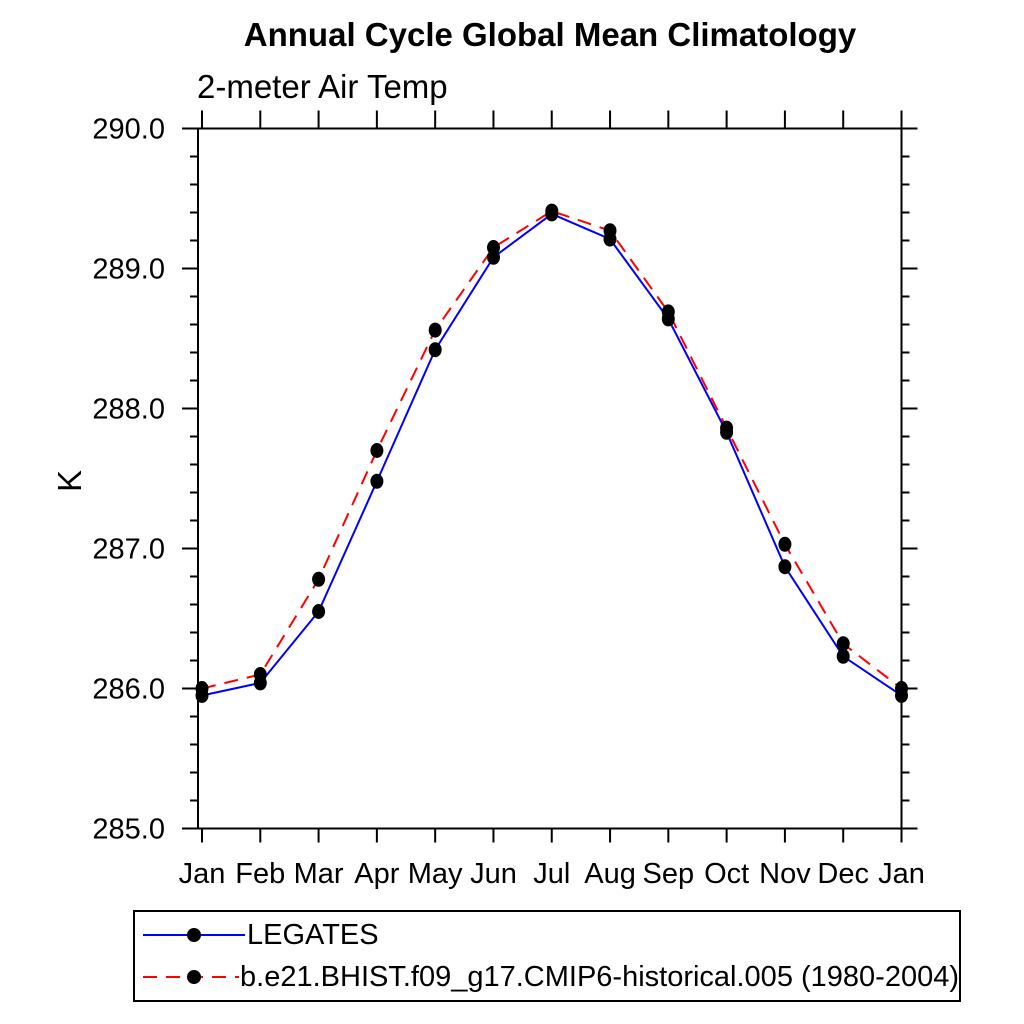 This screenshot has width=1024, height=1024. Describe the element at coordinates (128, 130) in the screenshot. I see `y-tick-label: 290.0` at that location.